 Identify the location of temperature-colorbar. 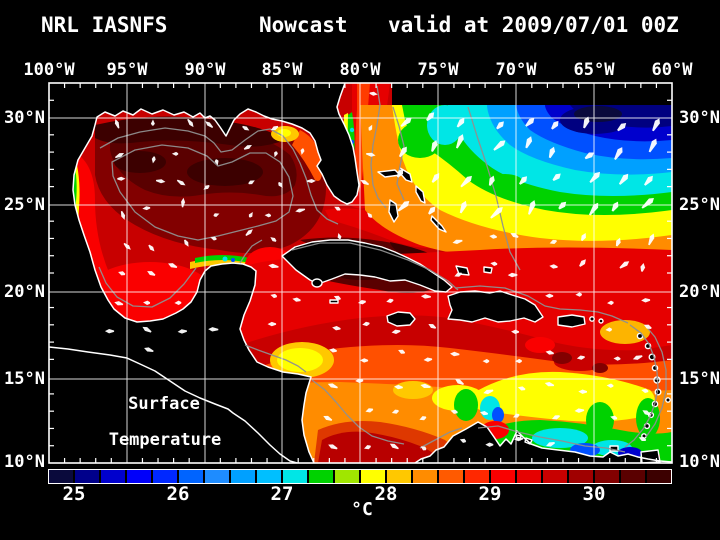
(360, 476).